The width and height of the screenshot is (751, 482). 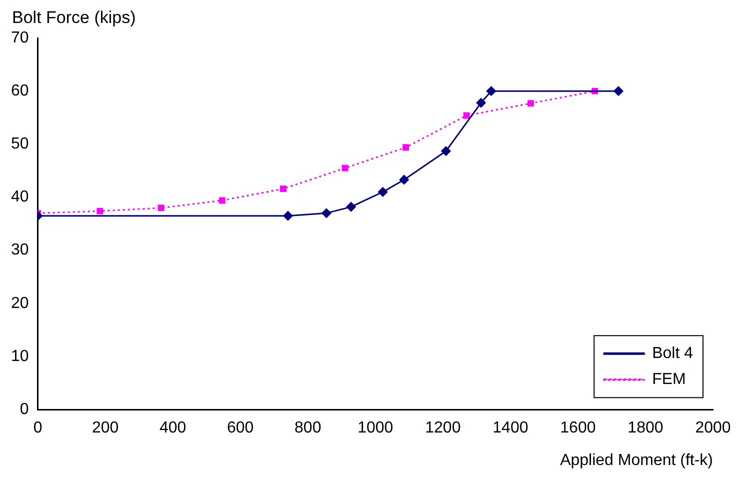 I want to click on x-tick-label: 800, so click(x=308, y=428).